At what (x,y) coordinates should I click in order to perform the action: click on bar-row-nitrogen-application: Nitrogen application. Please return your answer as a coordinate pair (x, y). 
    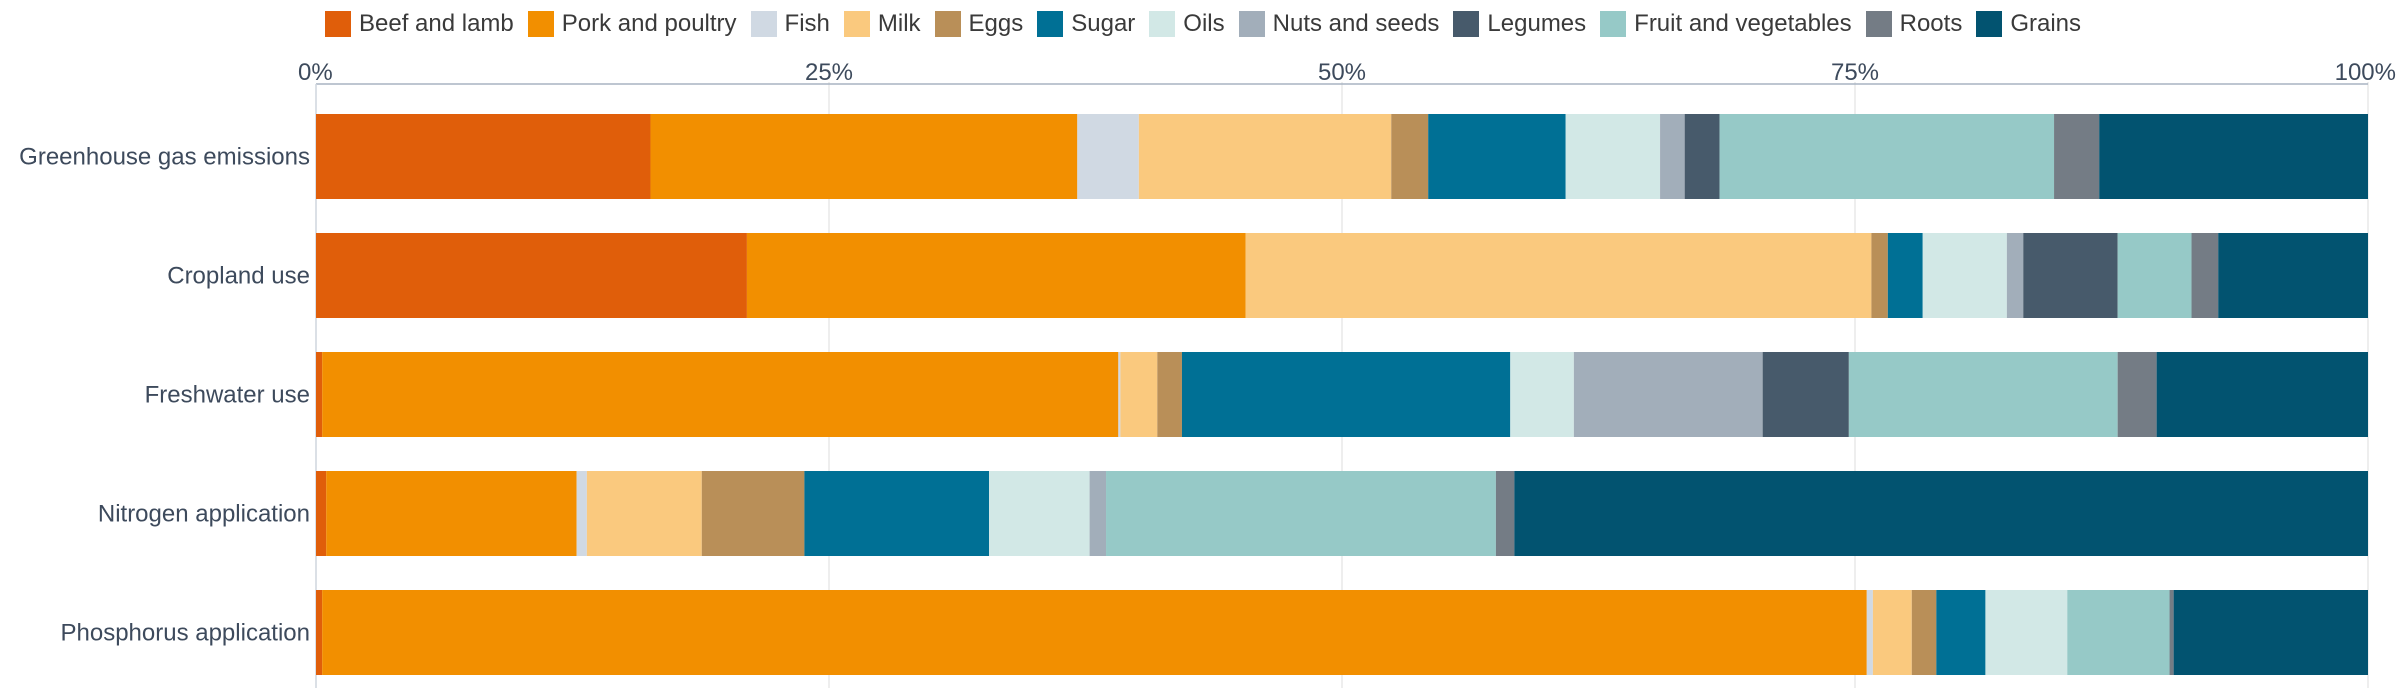
    Looking at the image, I should click on (1233, 513).